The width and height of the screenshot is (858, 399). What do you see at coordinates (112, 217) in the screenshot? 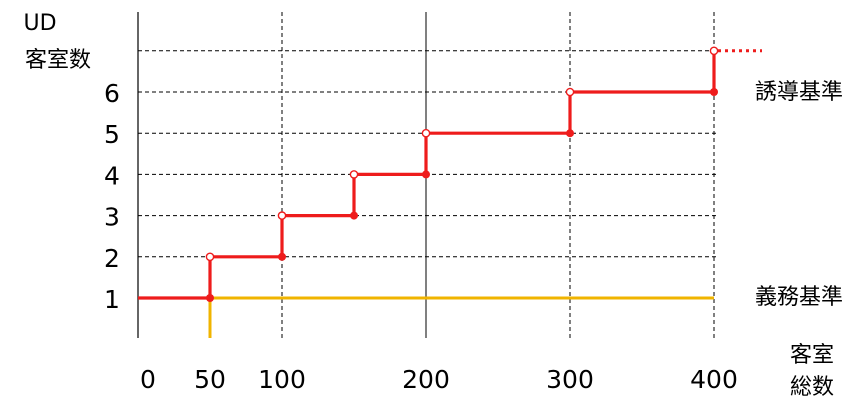
I see `y-tick-label: 3` at bounding box center [112, 217].